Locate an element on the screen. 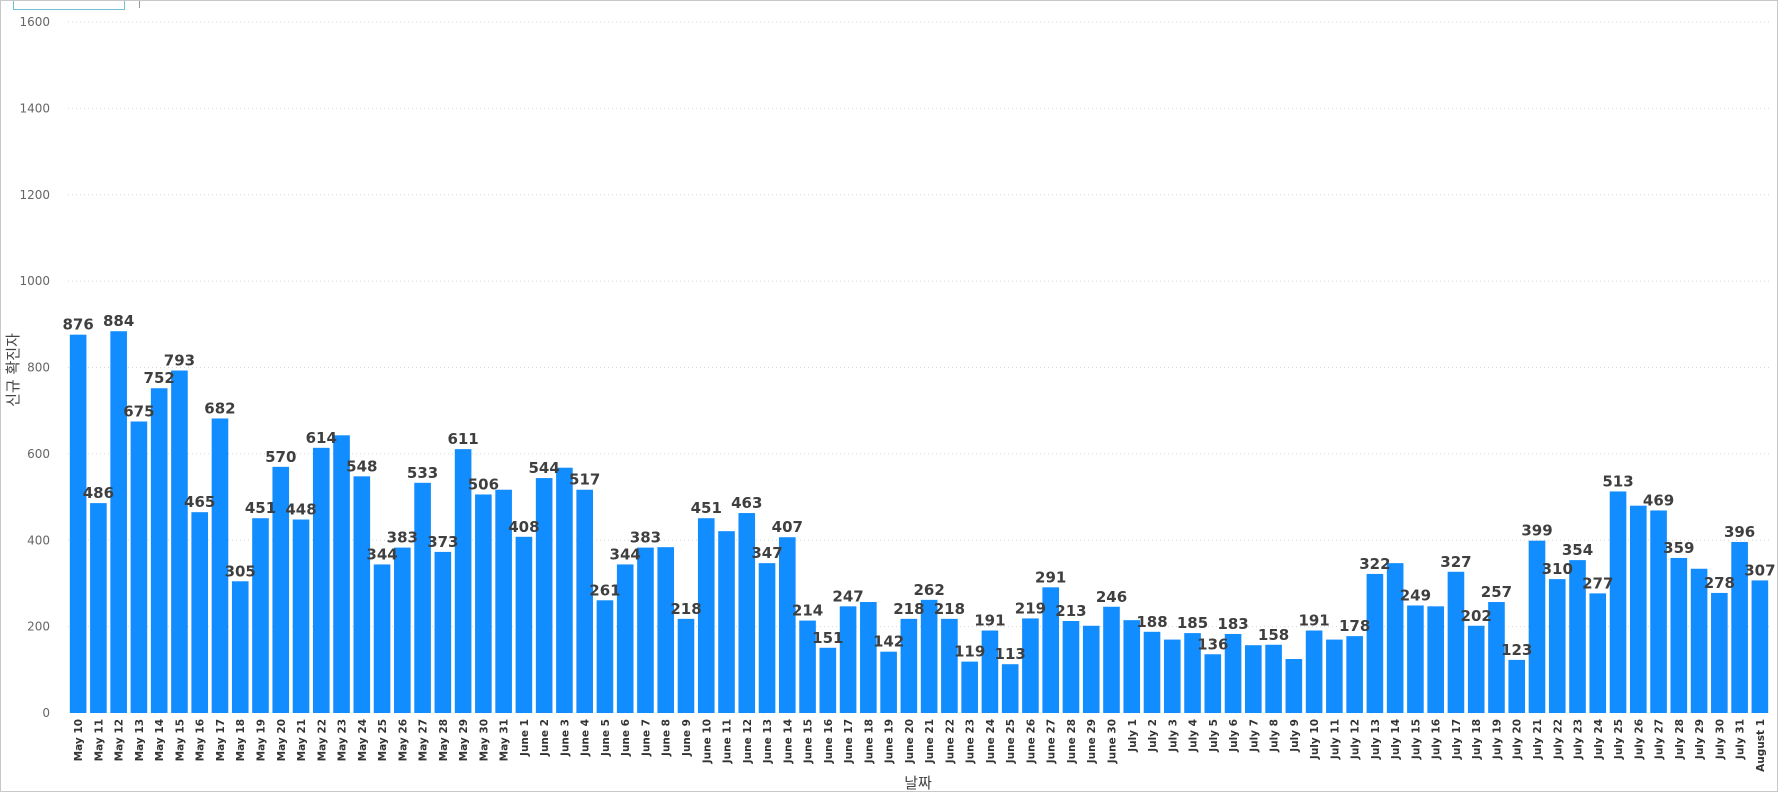 This screenshot has height=792, width=1778. y-axis-ticks: 0 200 400 600 800 1000 1200 1400 1600 is located at coordinates (34, 367).